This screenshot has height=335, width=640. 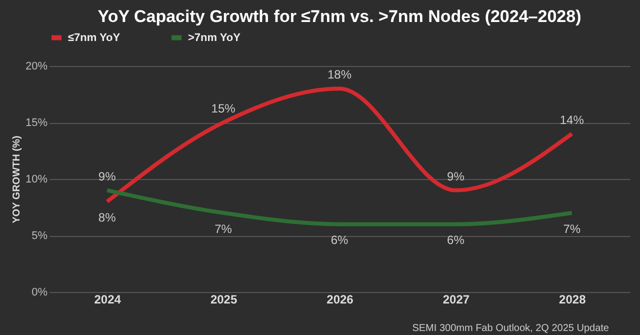 What do you see at coordinates (40, 292) in the screenshot?
I see `y-tick-label: 0%` at bounding box center [40, 292].